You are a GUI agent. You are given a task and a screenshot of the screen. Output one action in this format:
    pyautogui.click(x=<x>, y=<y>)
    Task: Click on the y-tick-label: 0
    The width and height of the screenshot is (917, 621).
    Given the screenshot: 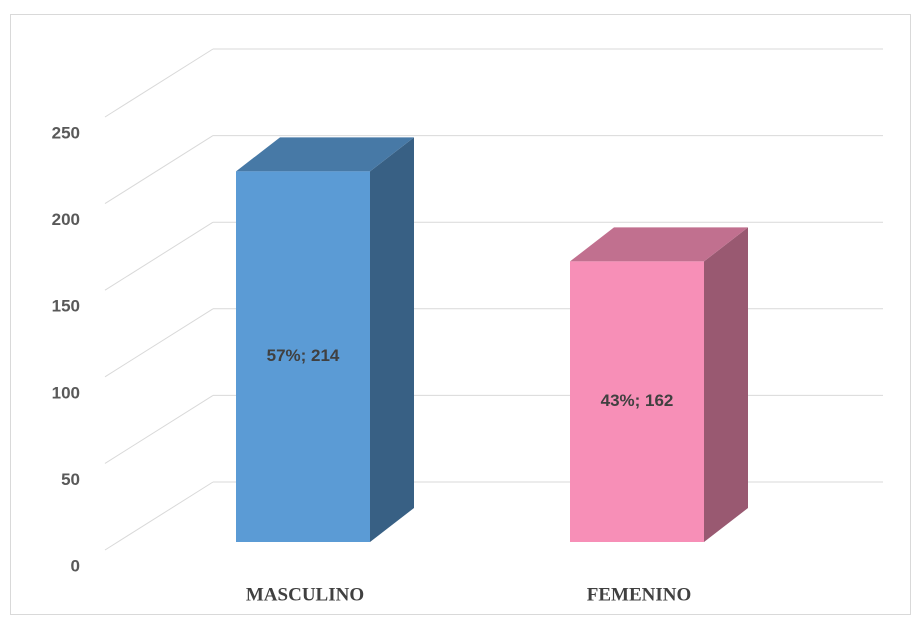 What is the action you would take?
    pyautogui.click(x=75, y=565)
    